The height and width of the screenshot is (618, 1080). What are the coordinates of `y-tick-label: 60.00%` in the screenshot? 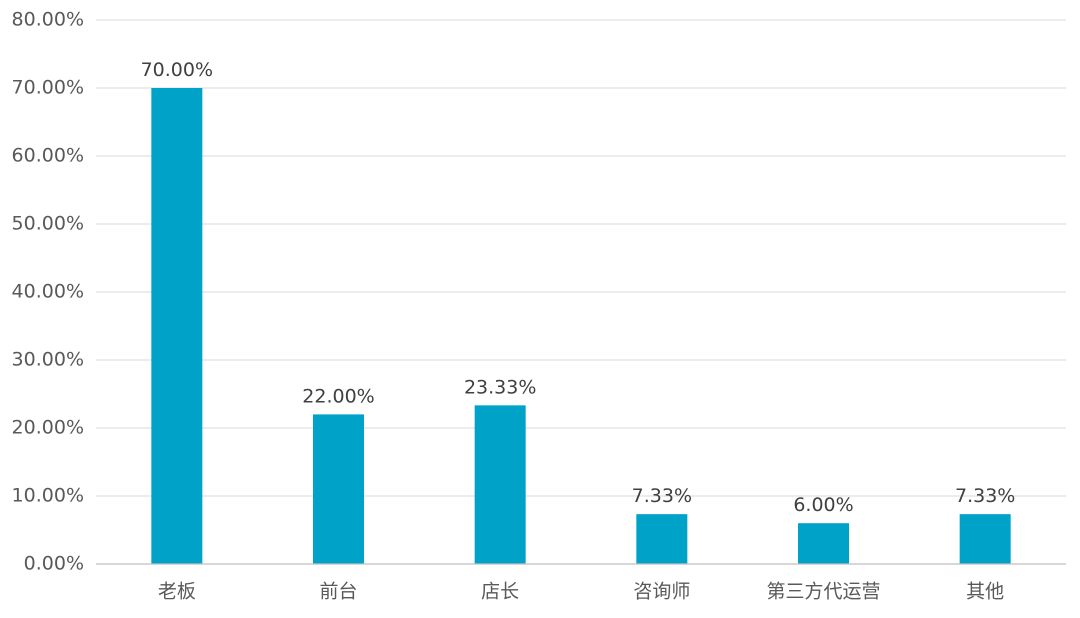 It's located at (48, 156).